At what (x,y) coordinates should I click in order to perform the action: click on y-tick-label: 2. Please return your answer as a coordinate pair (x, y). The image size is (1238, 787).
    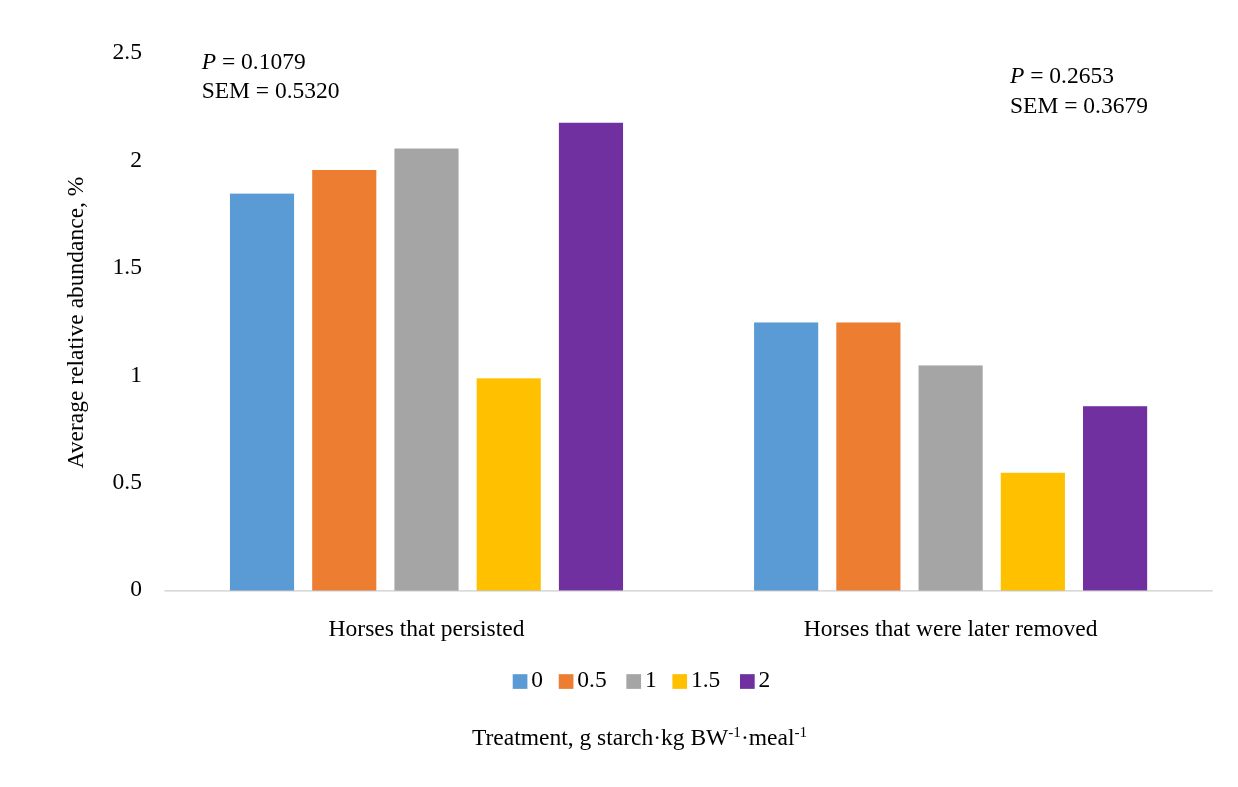
    Looking at the image, I should click on (136, 158).